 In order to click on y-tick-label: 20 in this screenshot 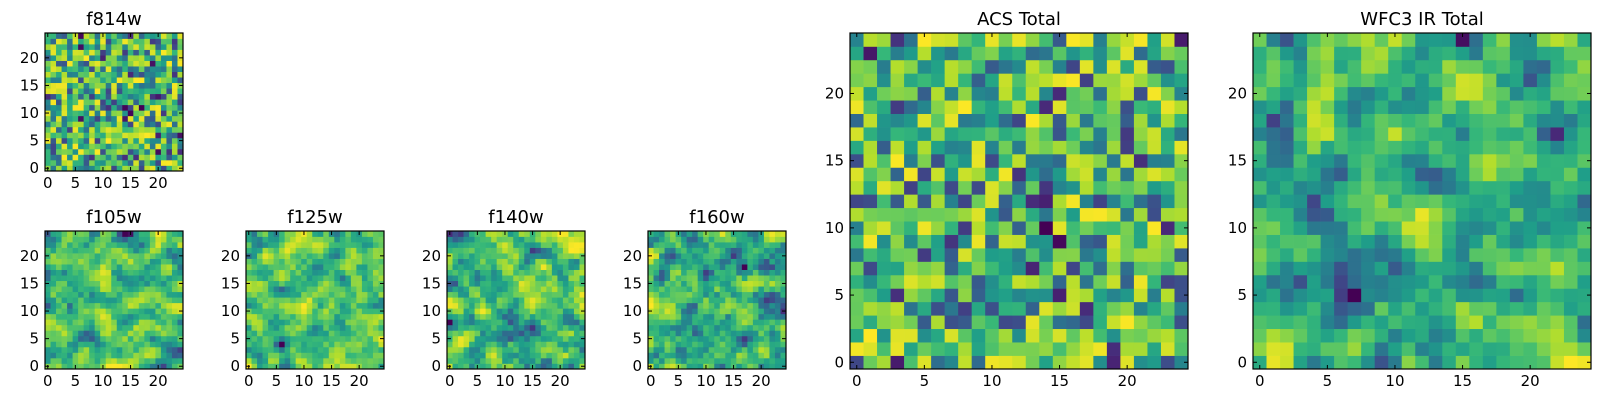, I will do `click(230, 256)`.